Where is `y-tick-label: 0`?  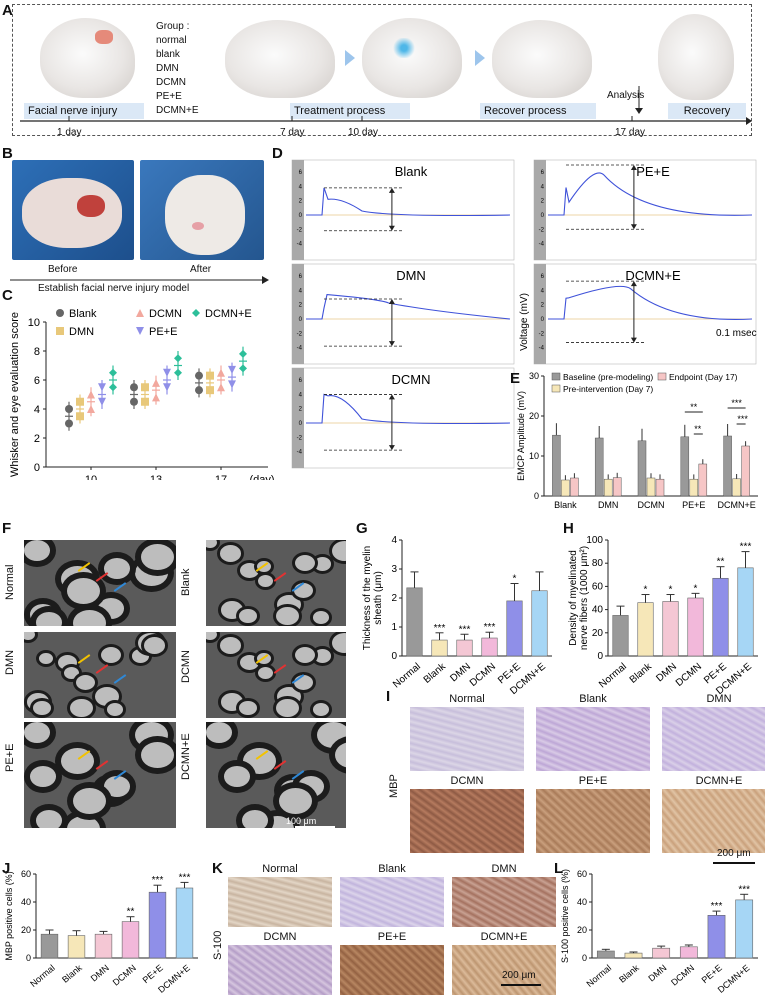 y-tick-label: 0 is located at coordinates (28, 958).